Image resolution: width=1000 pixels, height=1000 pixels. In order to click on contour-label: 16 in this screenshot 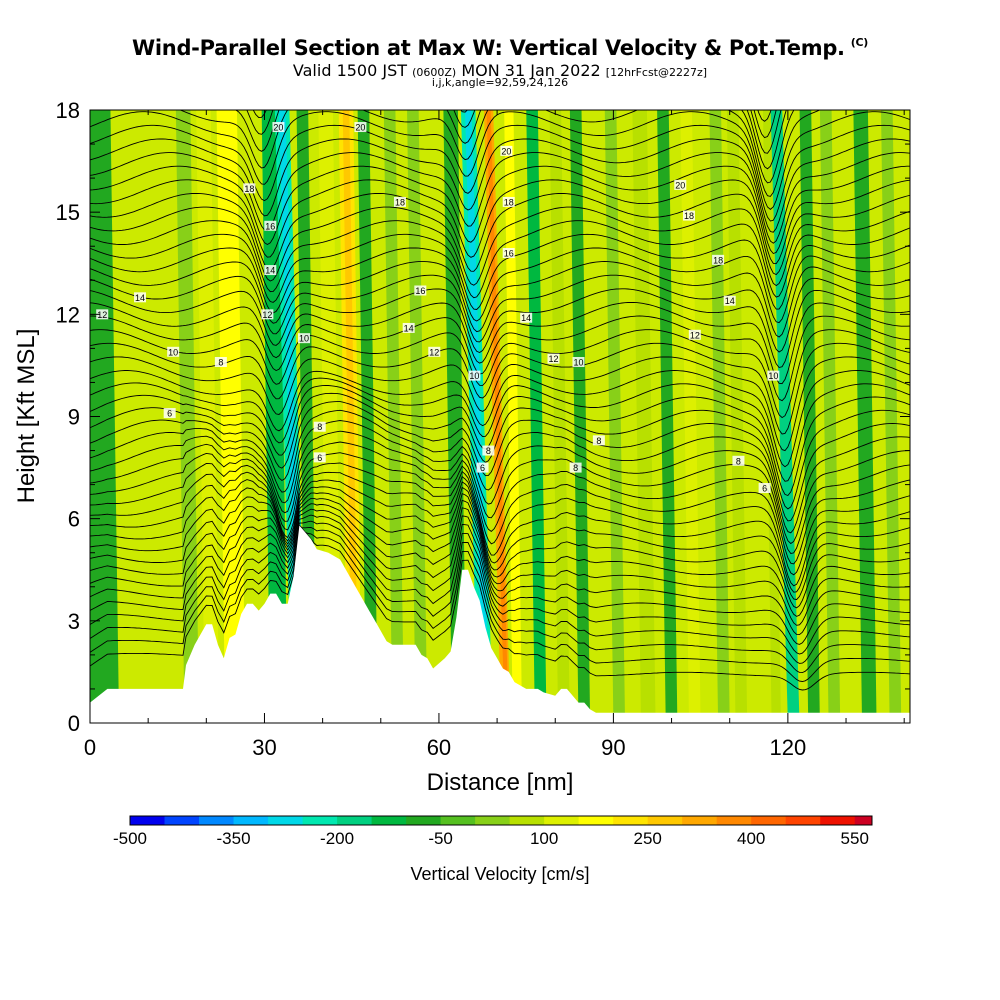, I will do `click(270, 225)`.